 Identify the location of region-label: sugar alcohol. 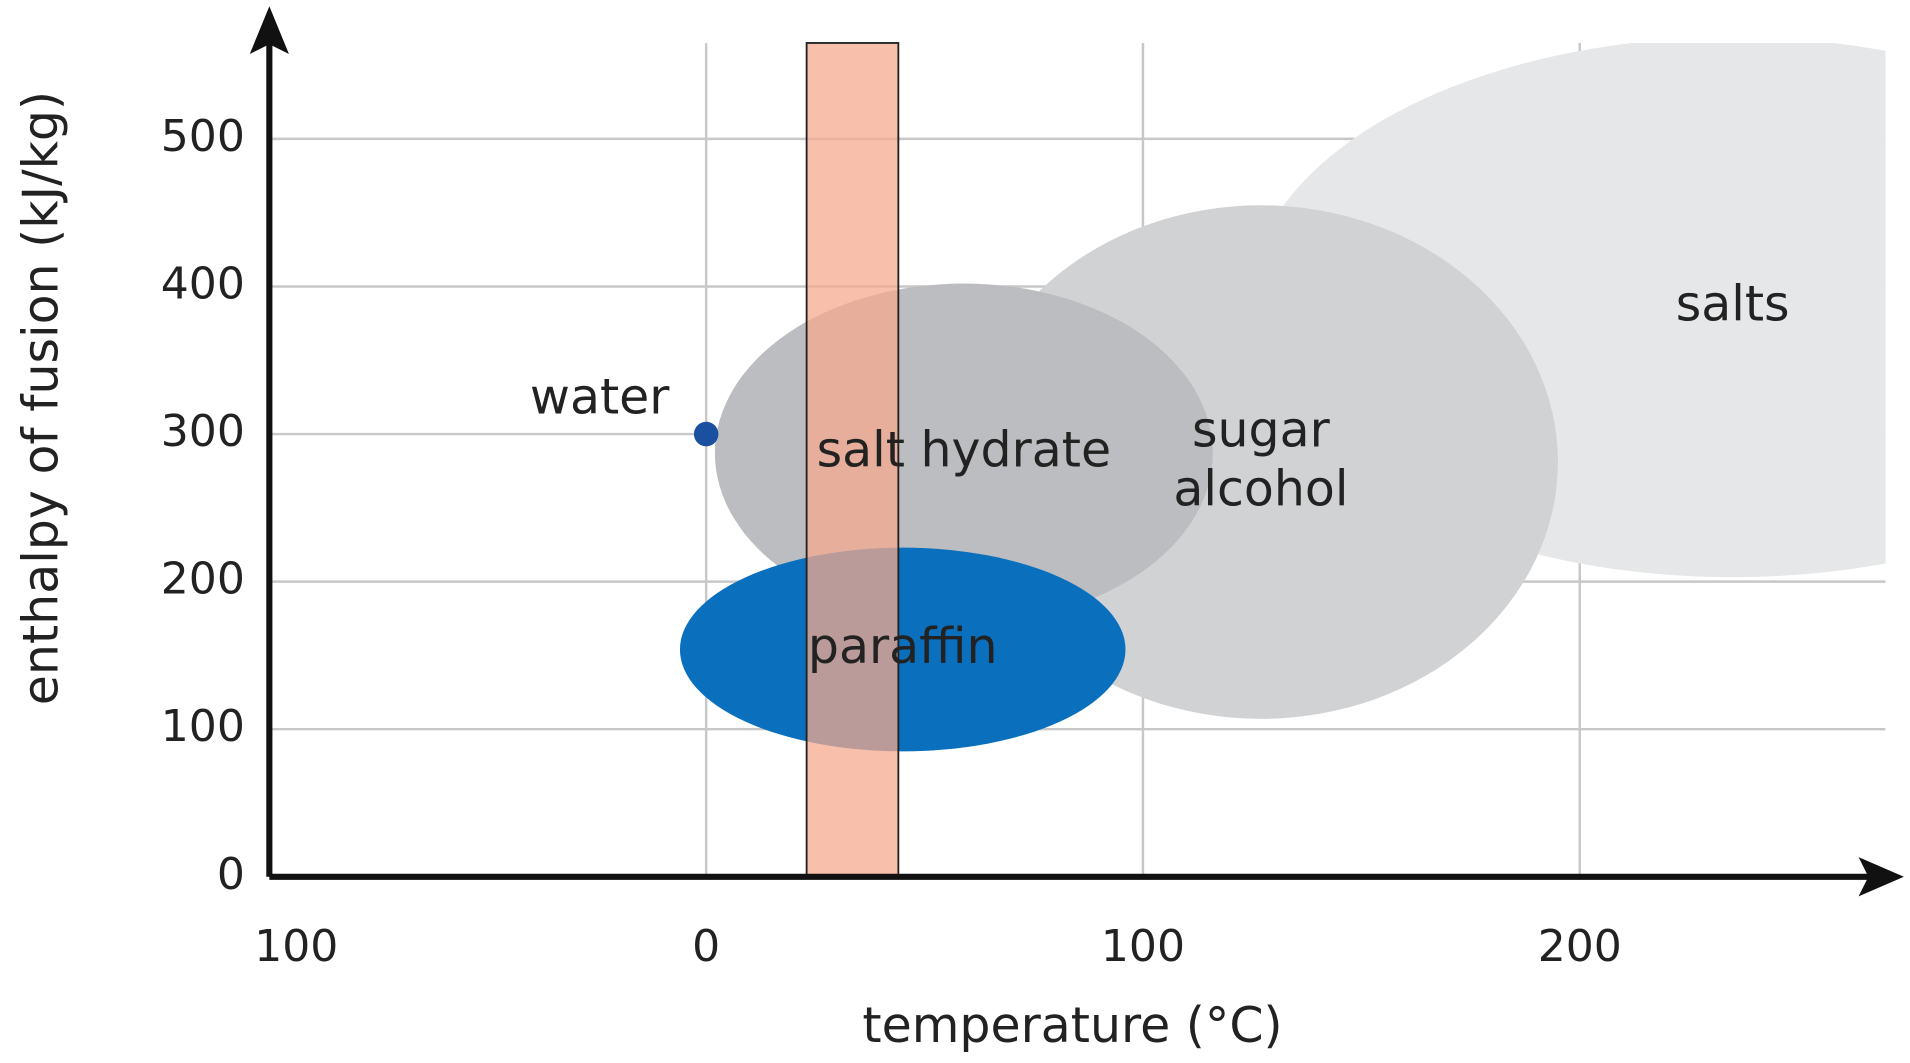
(1260, 459).